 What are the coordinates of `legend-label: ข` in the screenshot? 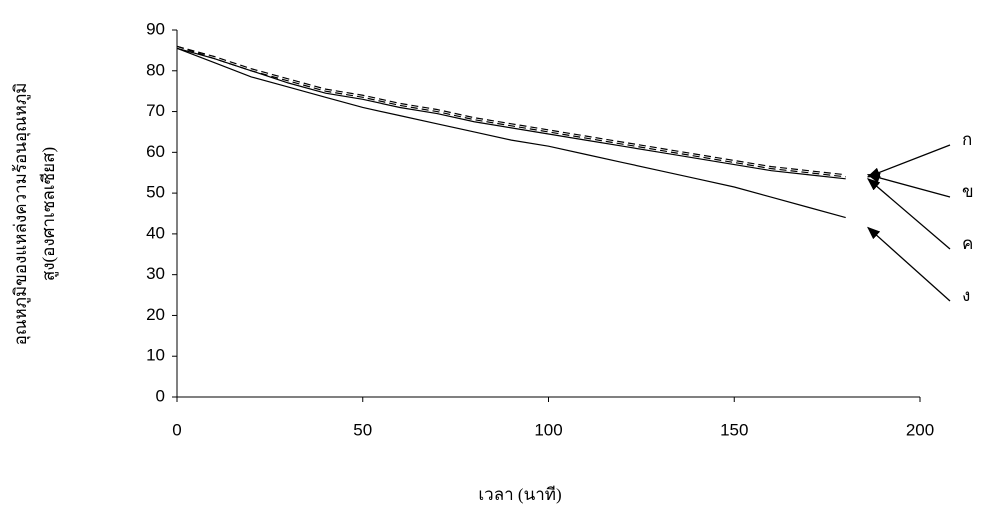 It's located at (968, 191).